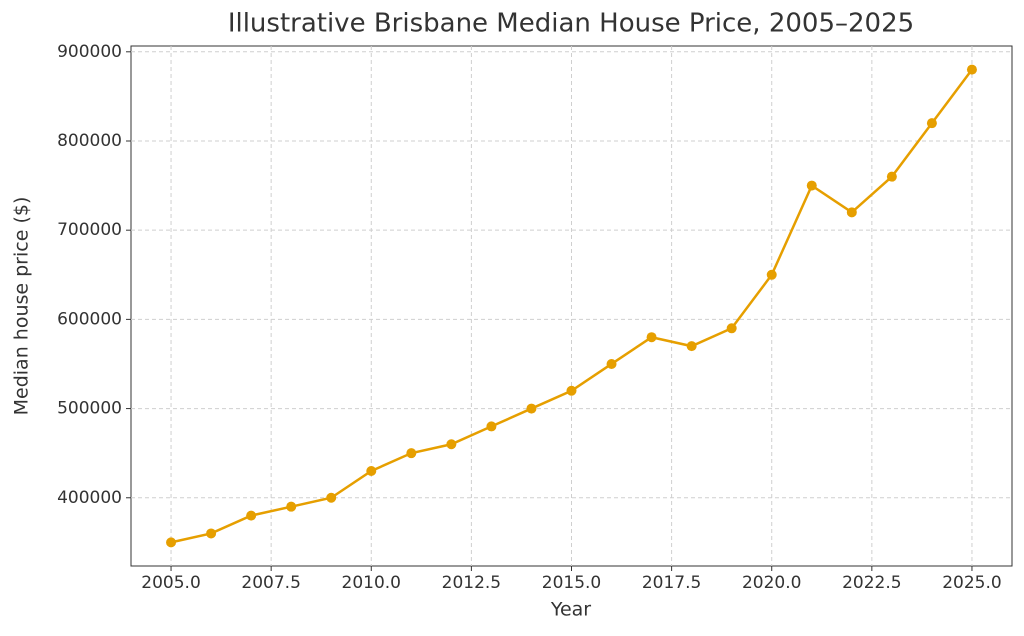 Image resolution: width=1024 pixels, height=636 pixels. I want to click on y-tick-label: 600000, so click(89, 319).